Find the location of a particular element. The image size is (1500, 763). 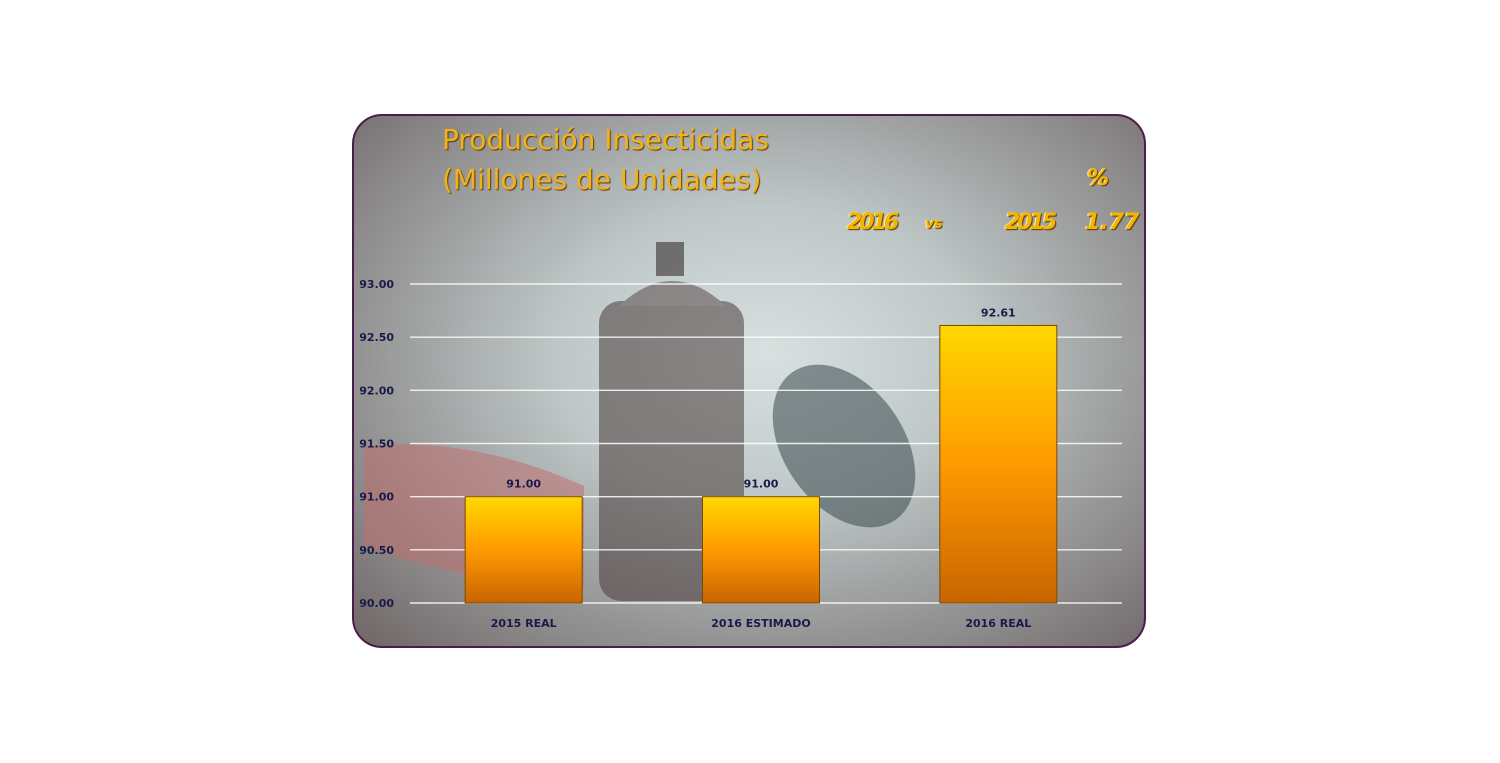

x-tick-label: 2016 ESTIMADO is located at coordinates (760, 623).